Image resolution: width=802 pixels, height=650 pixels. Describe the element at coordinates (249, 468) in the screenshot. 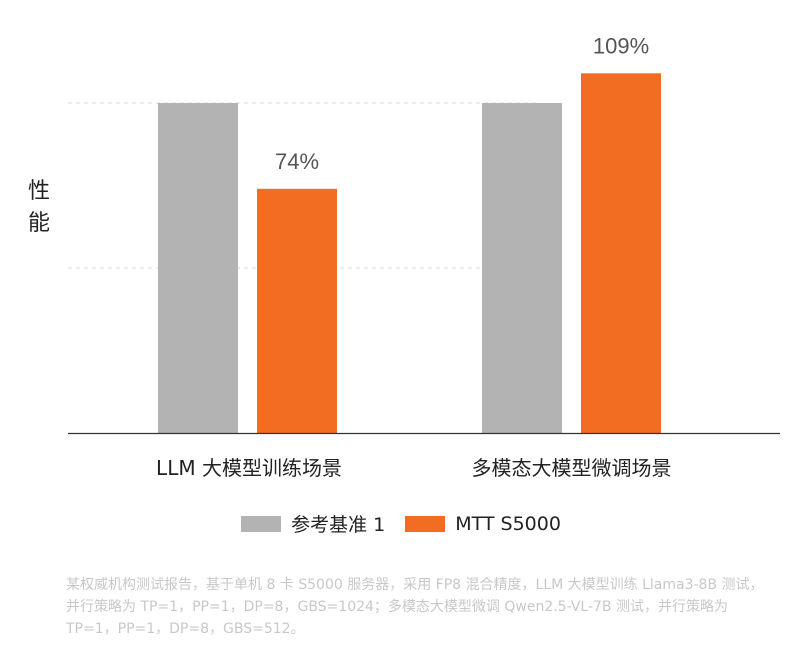

I see `x-tick-label-1: LLM 大模型训练场景` at that location.